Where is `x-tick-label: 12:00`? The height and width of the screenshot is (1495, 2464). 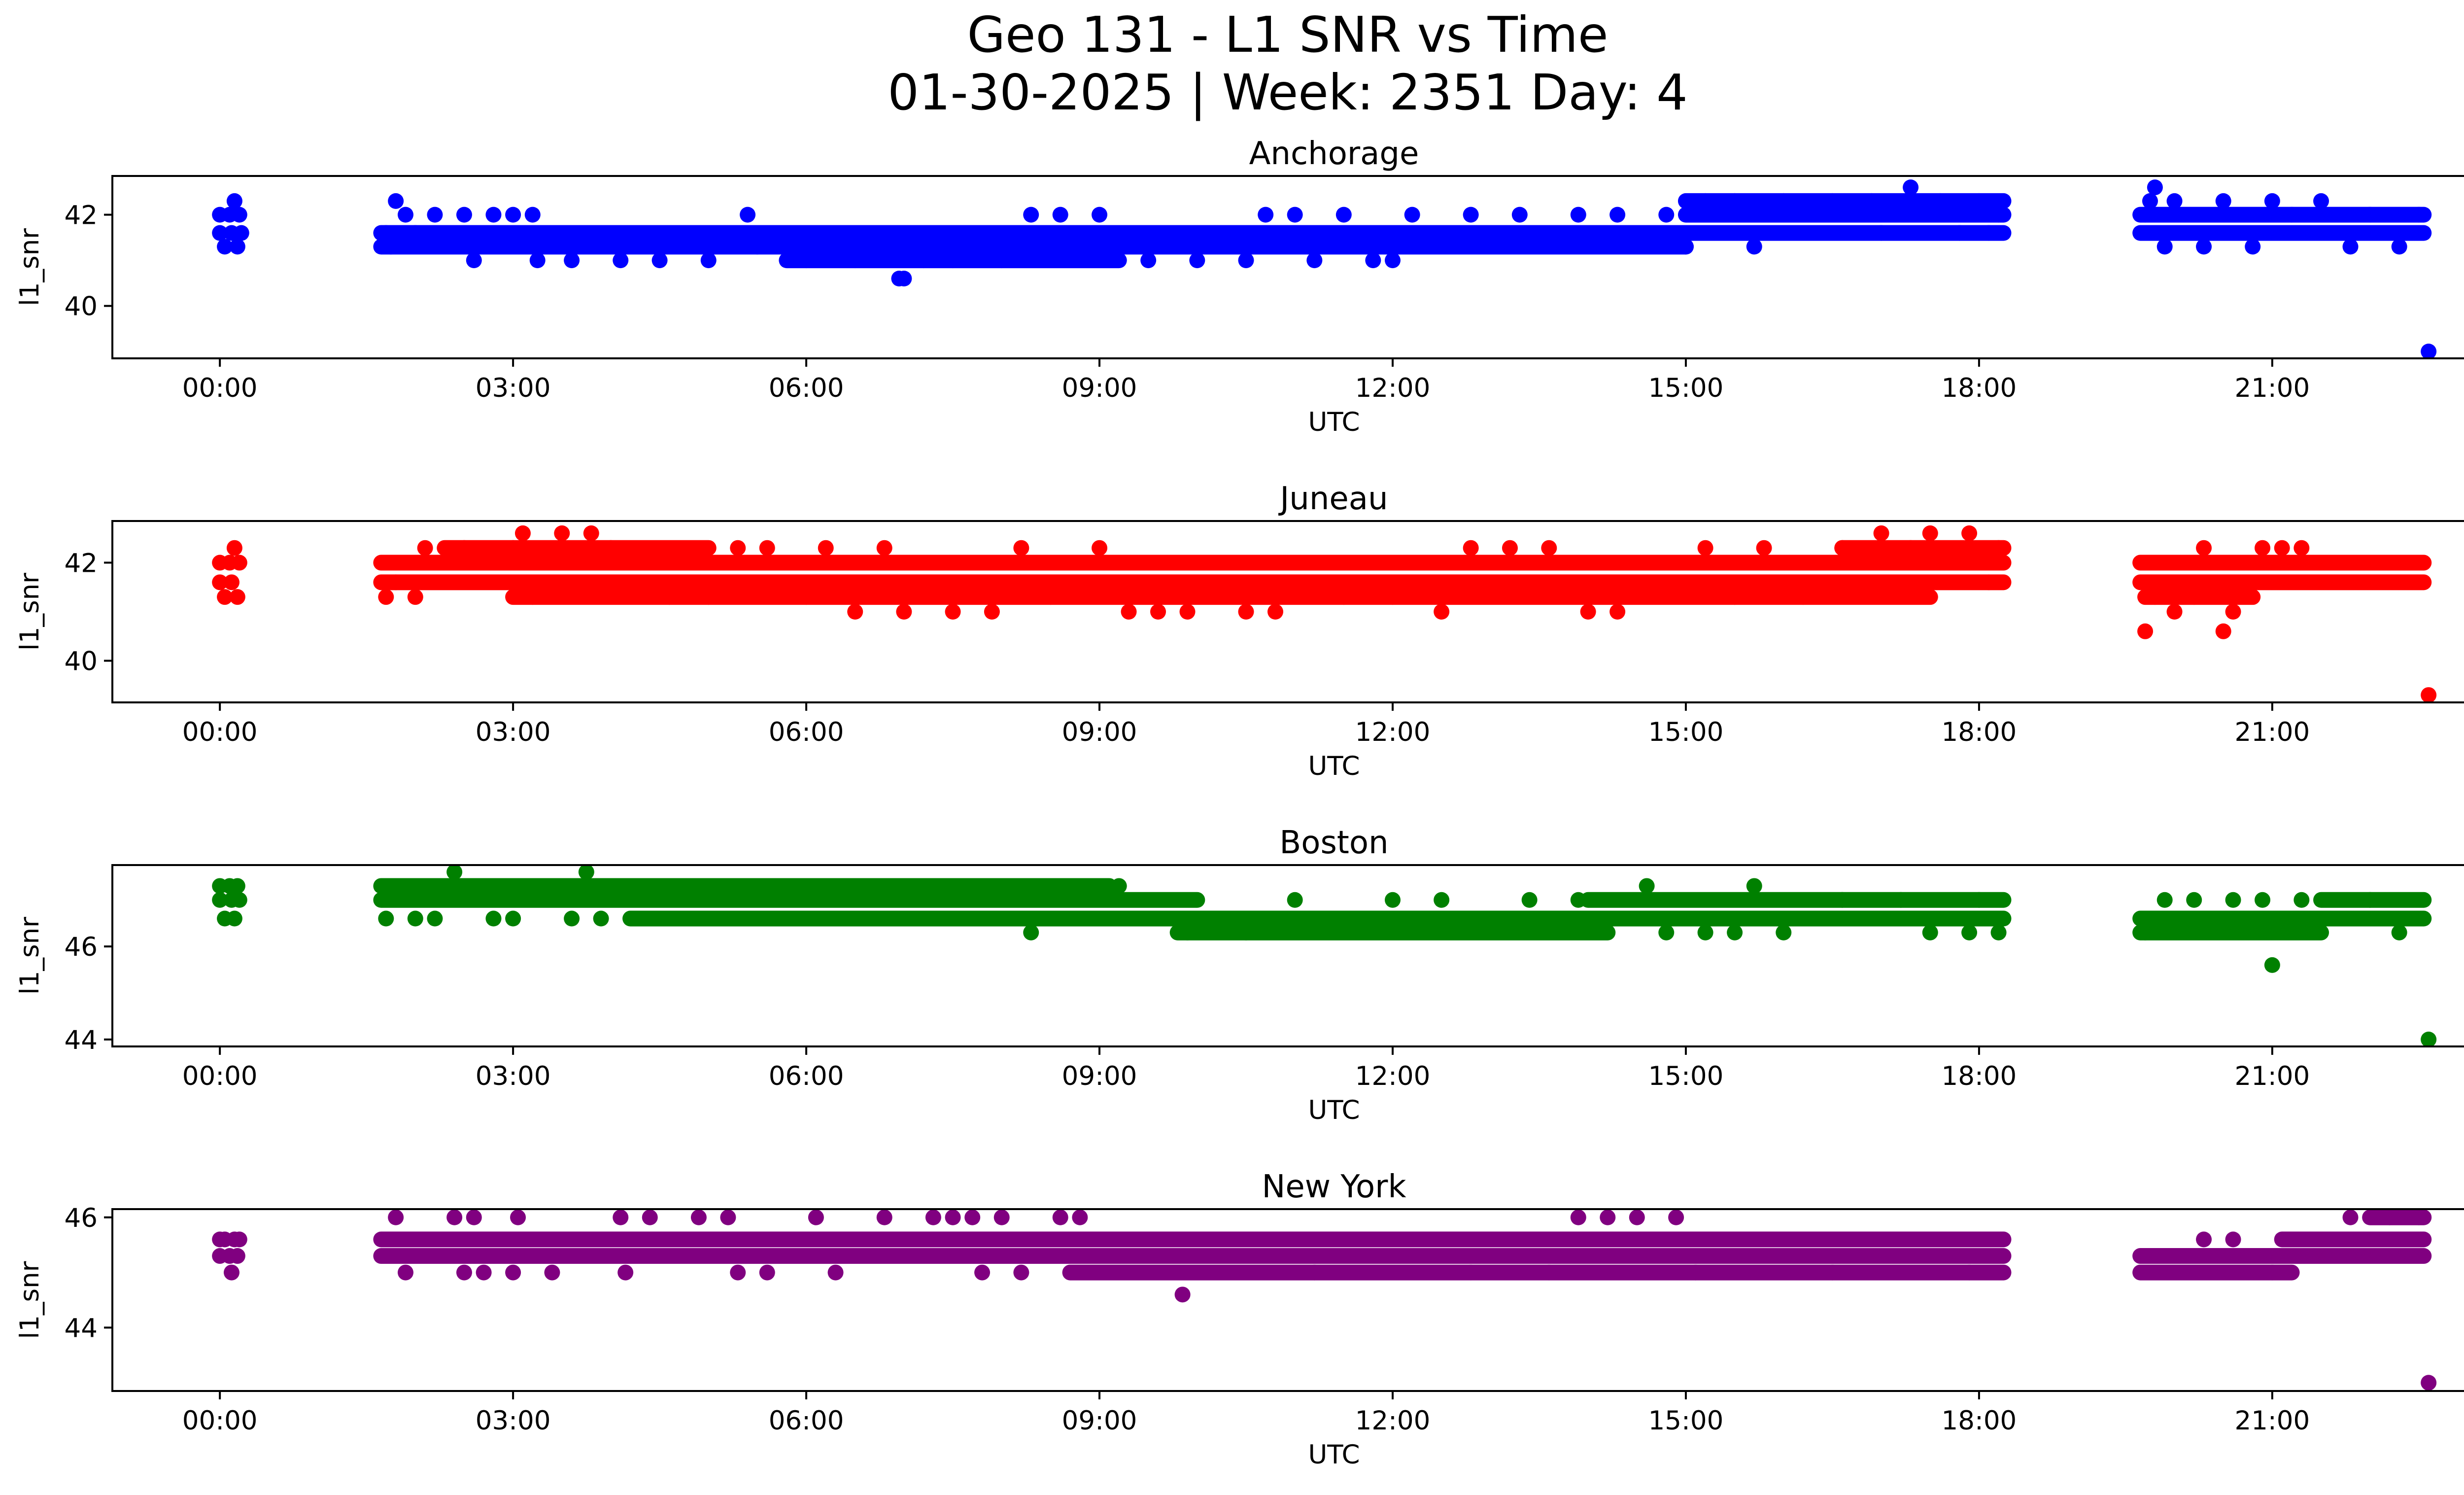 x-tick-label: 12:00 is located at coordinates (1393, 1421).